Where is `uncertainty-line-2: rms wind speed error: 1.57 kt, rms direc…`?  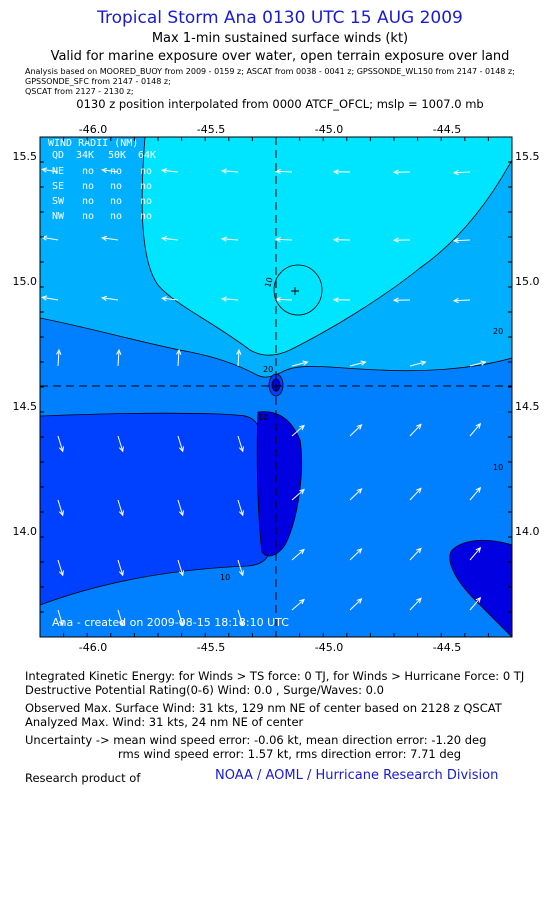
uncertainty-line-2: rms wind speed error: 1.57 kt, rms direc… is located at coordinates (290, 754).